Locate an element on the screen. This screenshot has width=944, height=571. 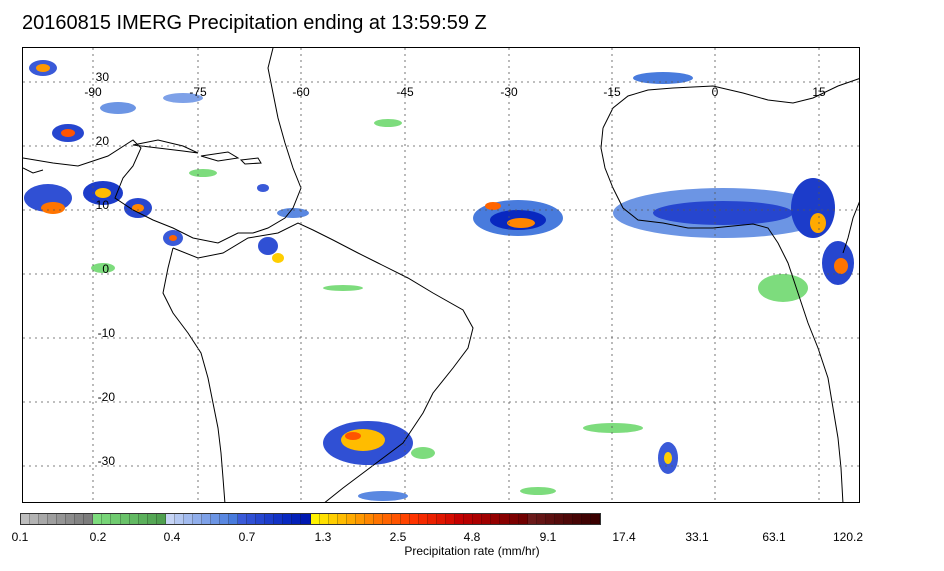
lat-label: 20 is located at coordinates (103, 141).